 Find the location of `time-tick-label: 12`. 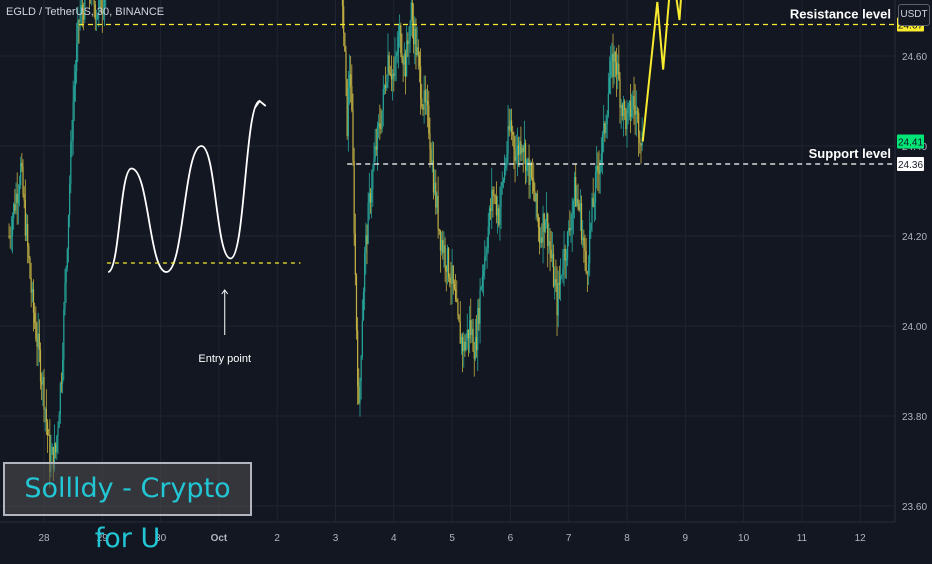

time-tick-label: 12 is located at coordinates (861, 538).